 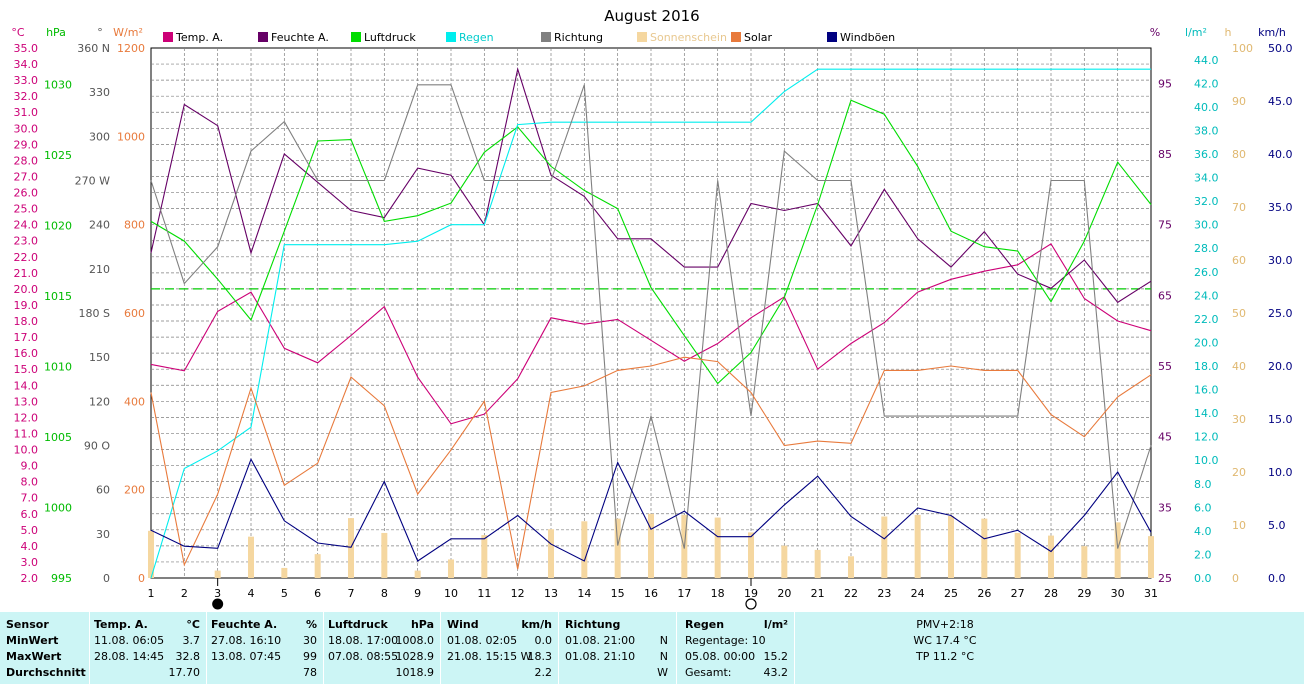 What do you see at coordinates (1239, 154) in the screenshot?
I see `axis-tick-label: 80` at bounding box center [1239, 154].